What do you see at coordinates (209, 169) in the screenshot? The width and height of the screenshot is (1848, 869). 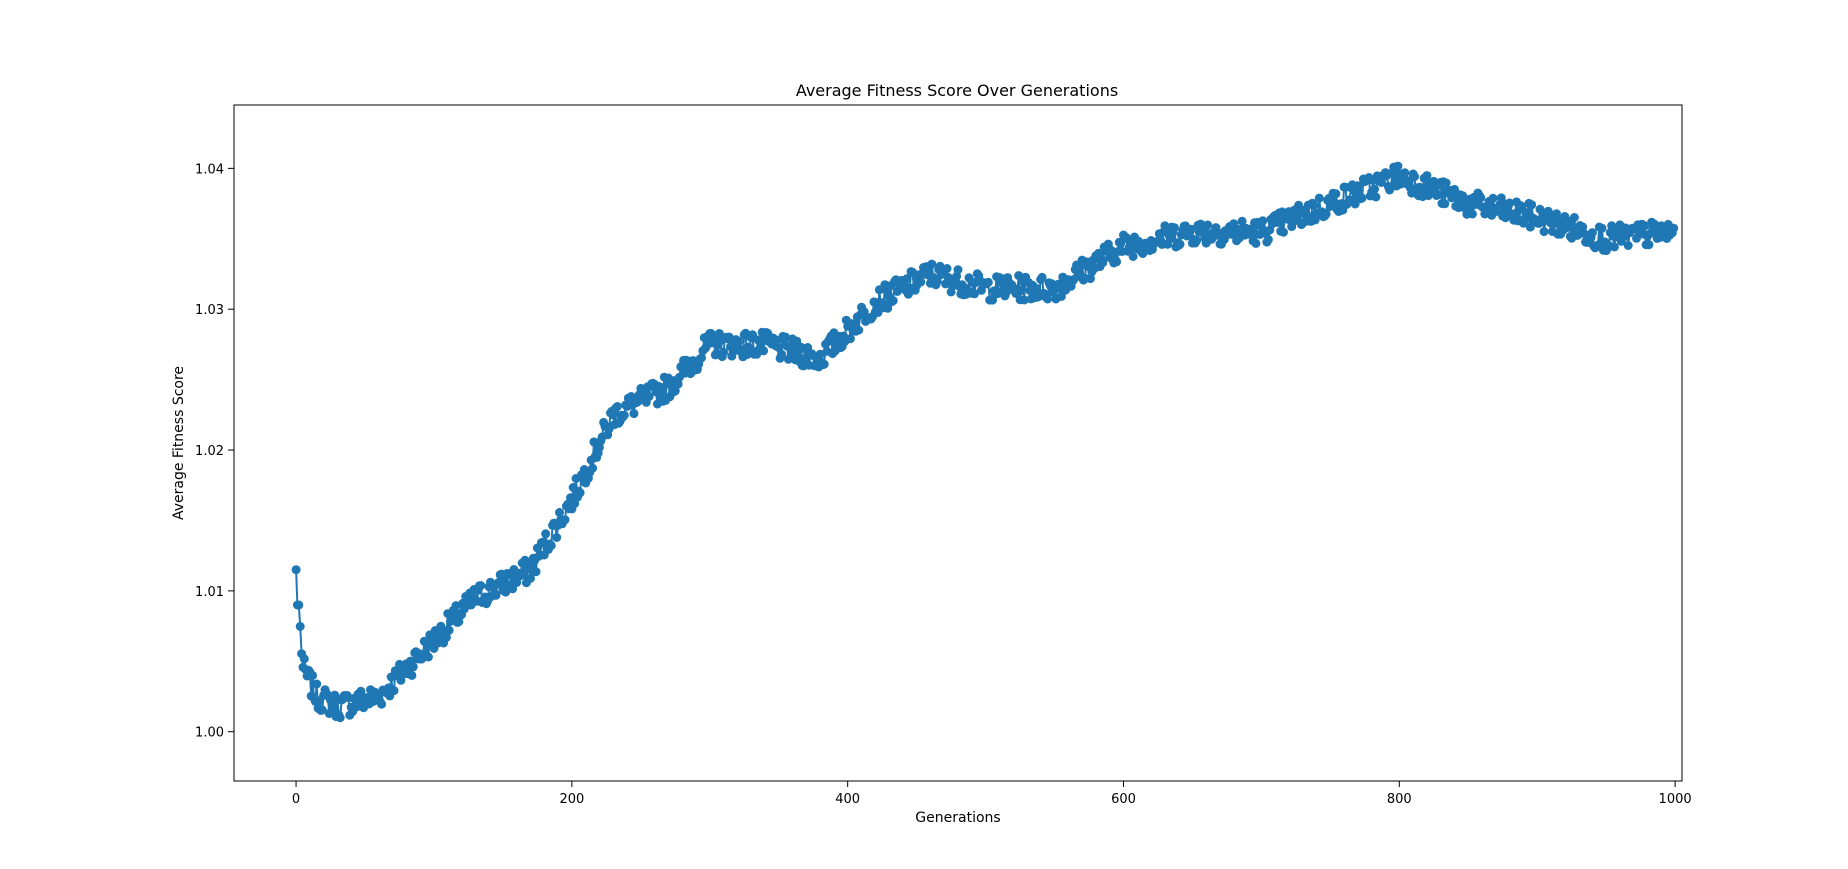 I see `y-tick-label: 1.04` at bounding box center [209, 169].